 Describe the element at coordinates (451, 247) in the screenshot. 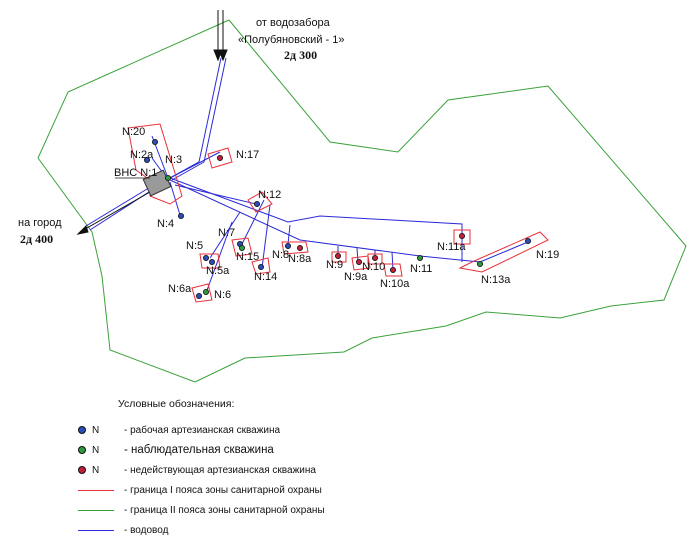

I see `label-well-11a: N:11a` at that location.